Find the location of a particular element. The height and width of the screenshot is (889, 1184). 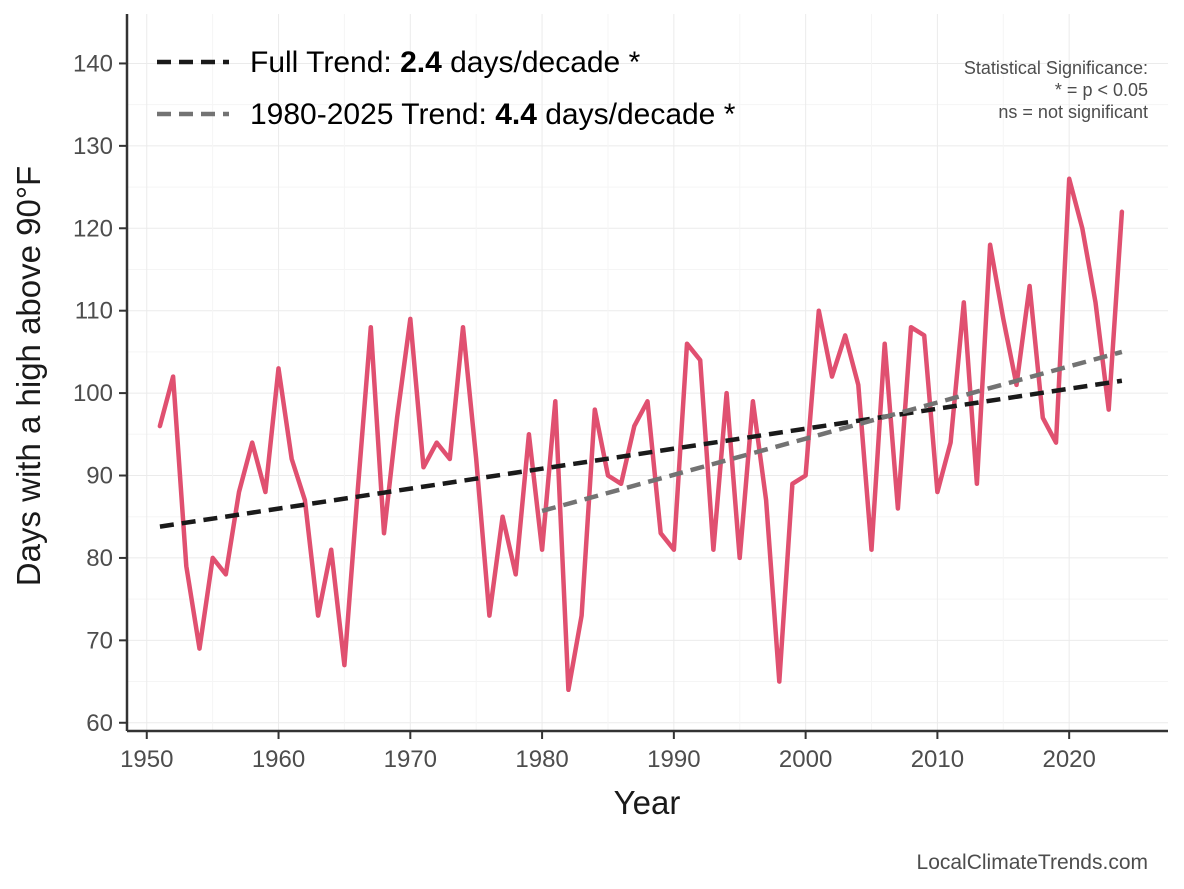

legend-label-recent-trend: 1980-2025 Trend: 4.4 days/decade * is located at coordinates (493, 114).